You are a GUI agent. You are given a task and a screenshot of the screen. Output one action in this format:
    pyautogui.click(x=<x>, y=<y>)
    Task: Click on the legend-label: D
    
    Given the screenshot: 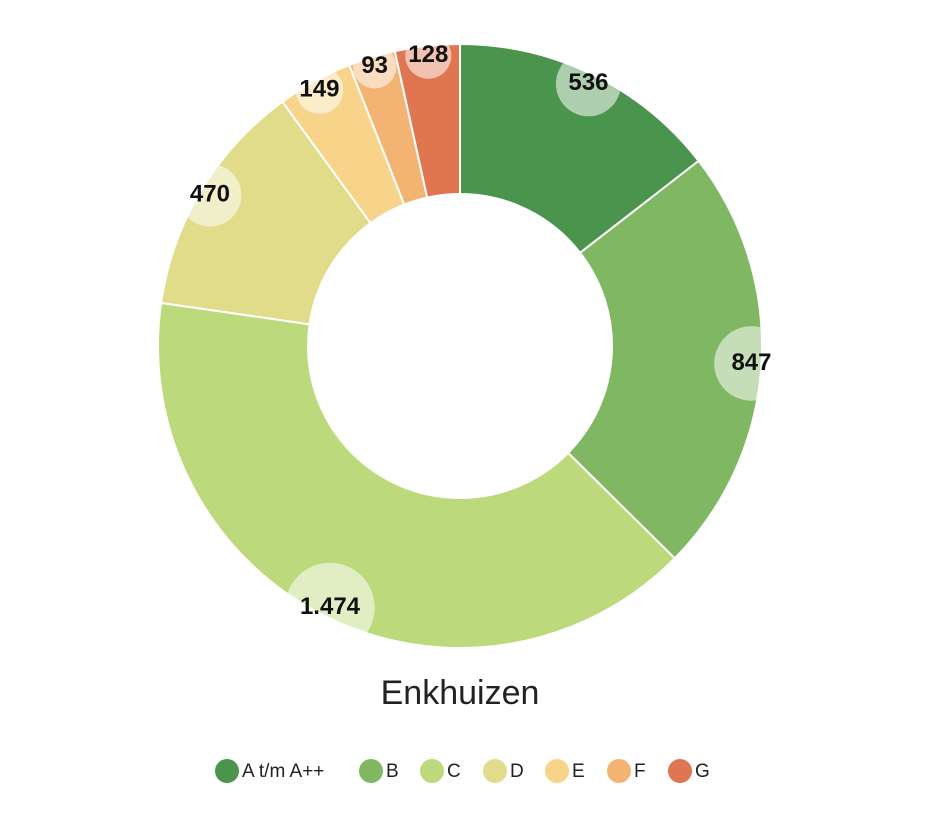 What is the action you would take?
    pyautogui.click(x=517, y=771)
    